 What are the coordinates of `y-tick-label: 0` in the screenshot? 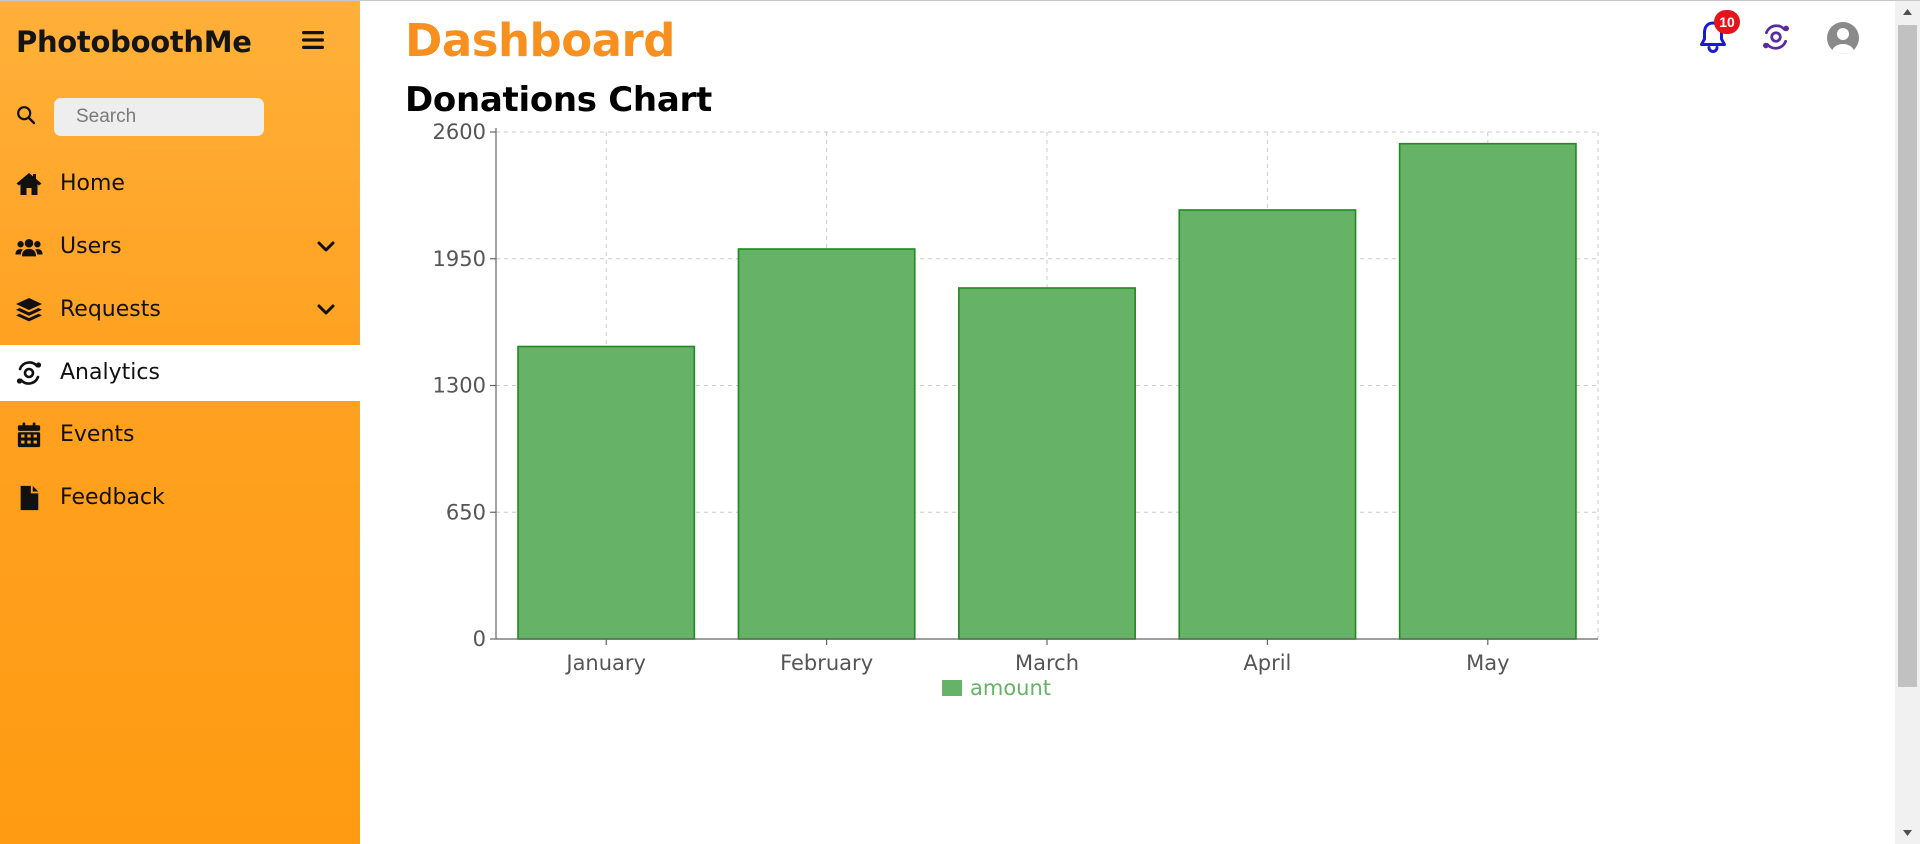 It's located at (479, 639).